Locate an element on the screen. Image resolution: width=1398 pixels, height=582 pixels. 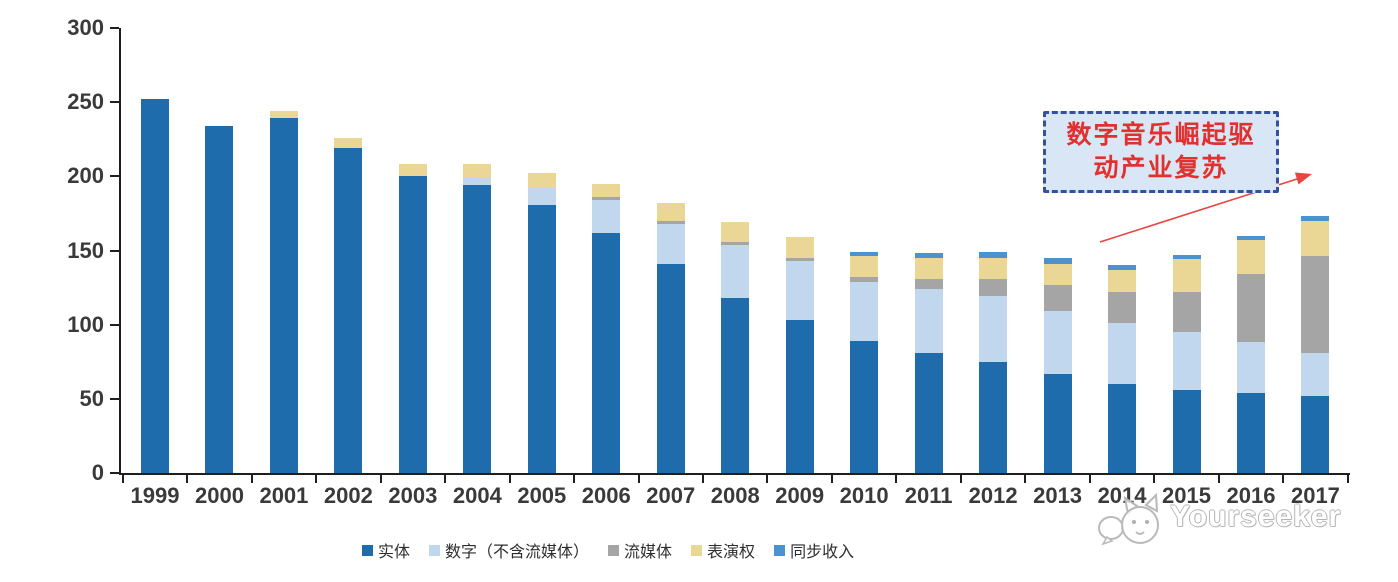
legend-item-streaming: 流媒体 is located at coordinates (640, 550).